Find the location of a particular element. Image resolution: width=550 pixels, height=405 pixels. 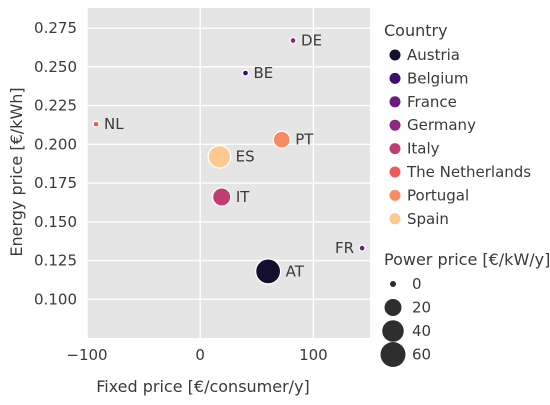

point-es is located at coordinates (219, 156).